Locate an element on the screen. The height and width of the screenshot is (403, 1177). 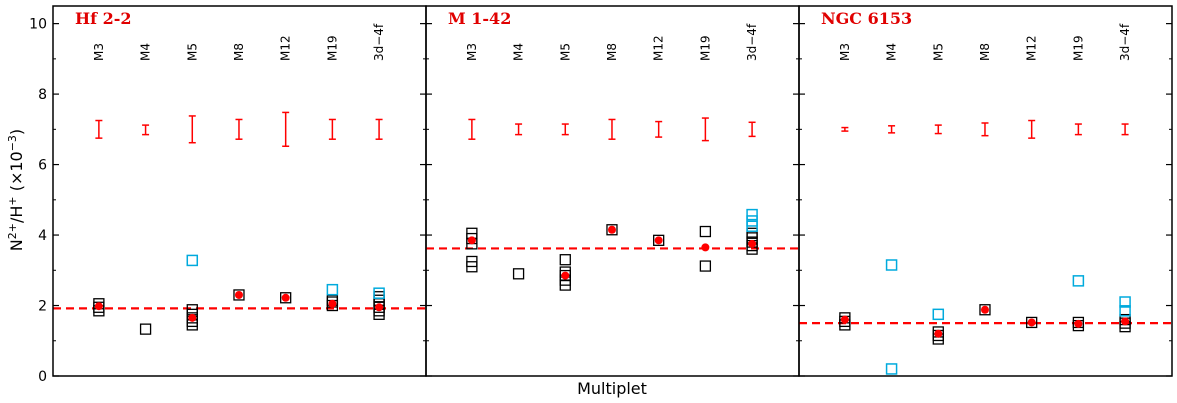
y-axis-title-part: N is located at coordinates (16, 245).